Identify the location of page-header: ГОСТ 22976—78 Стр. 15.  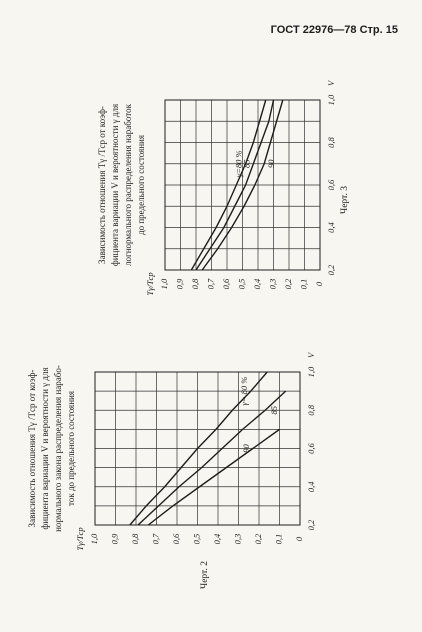
(334, 30).